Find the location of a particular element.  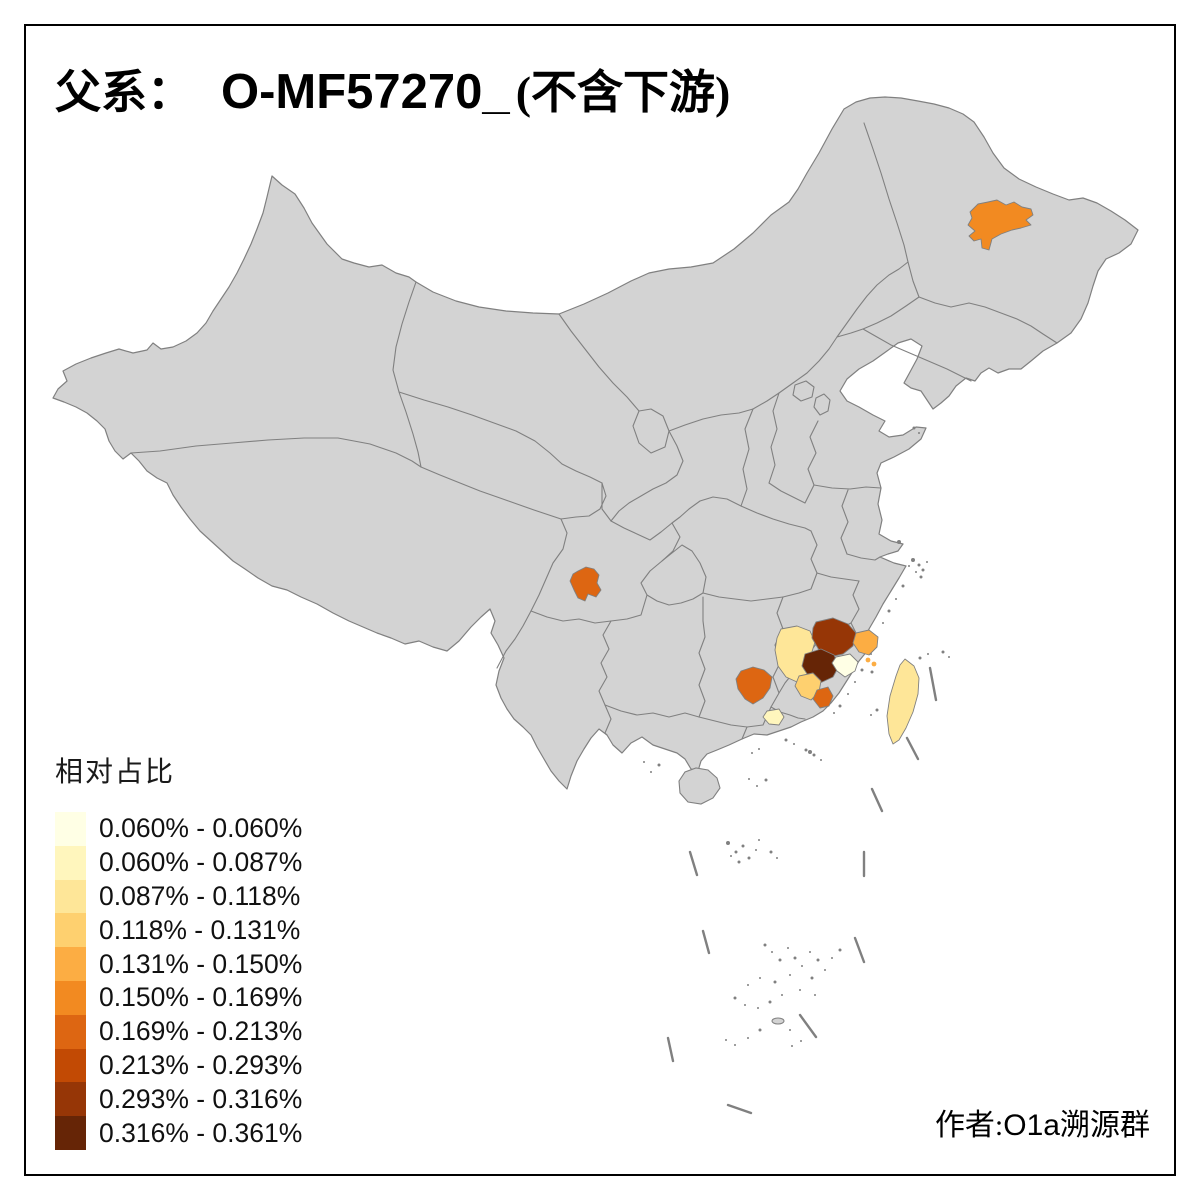

island-patch is located at coordinates (778, 1021).